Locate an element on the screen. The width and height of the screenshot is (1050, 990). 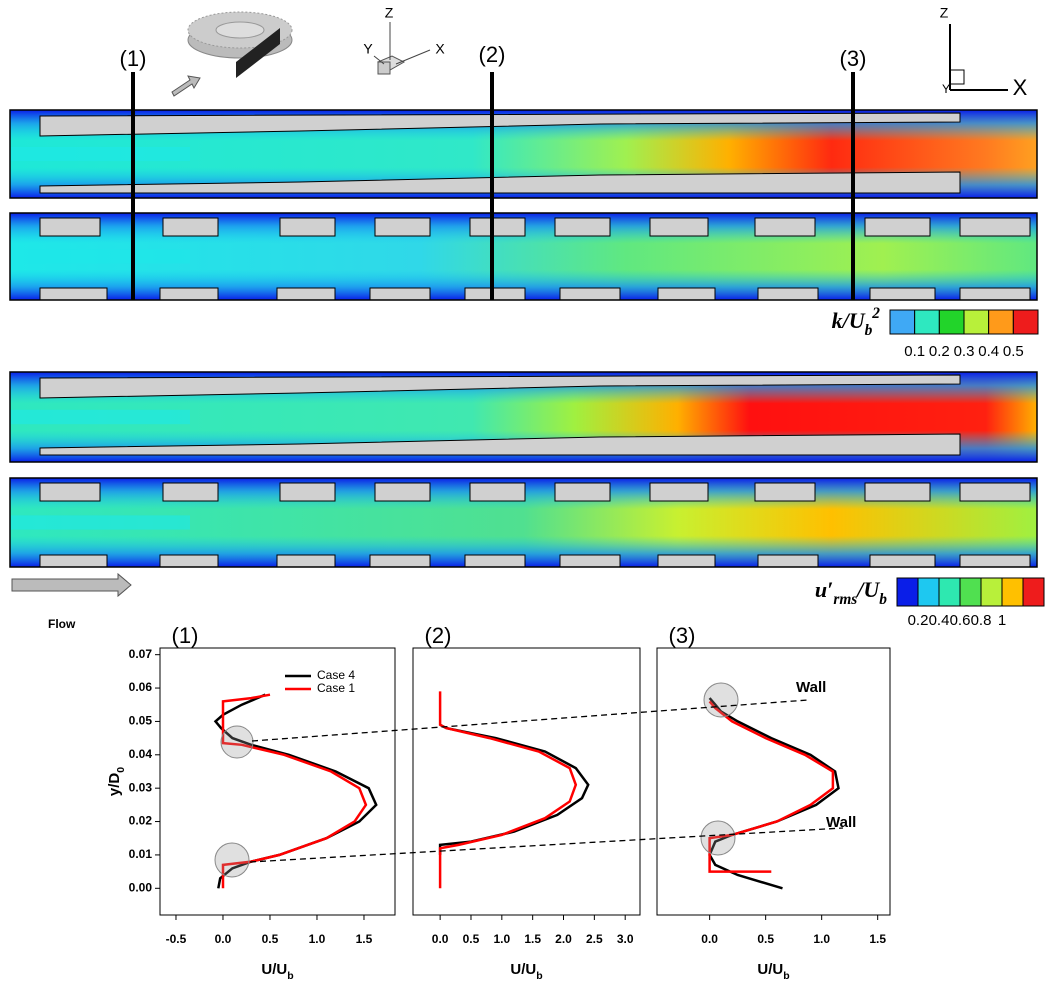
y-axis-label-part: y/D is located at coordinates (114, 785).